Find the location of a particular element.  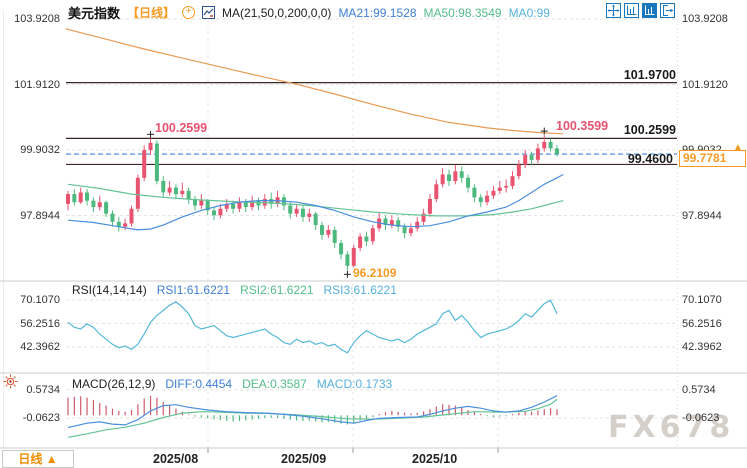

axis-label: -0.0623 is located at coordinates (701, 418).